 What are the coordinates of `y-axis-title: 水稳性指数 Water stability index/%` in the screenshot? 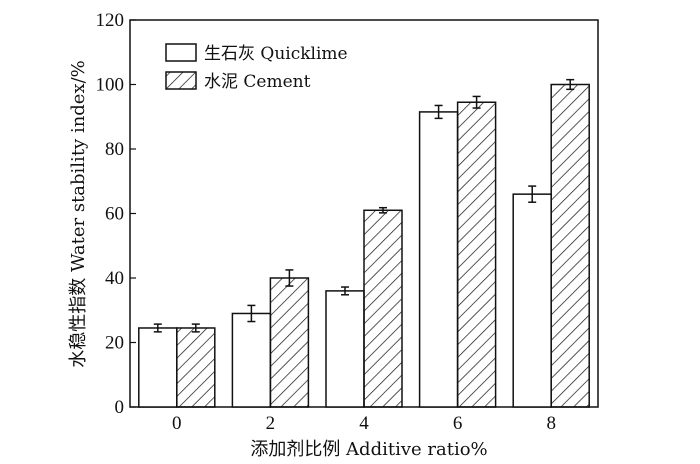 It's located at (78, 214).